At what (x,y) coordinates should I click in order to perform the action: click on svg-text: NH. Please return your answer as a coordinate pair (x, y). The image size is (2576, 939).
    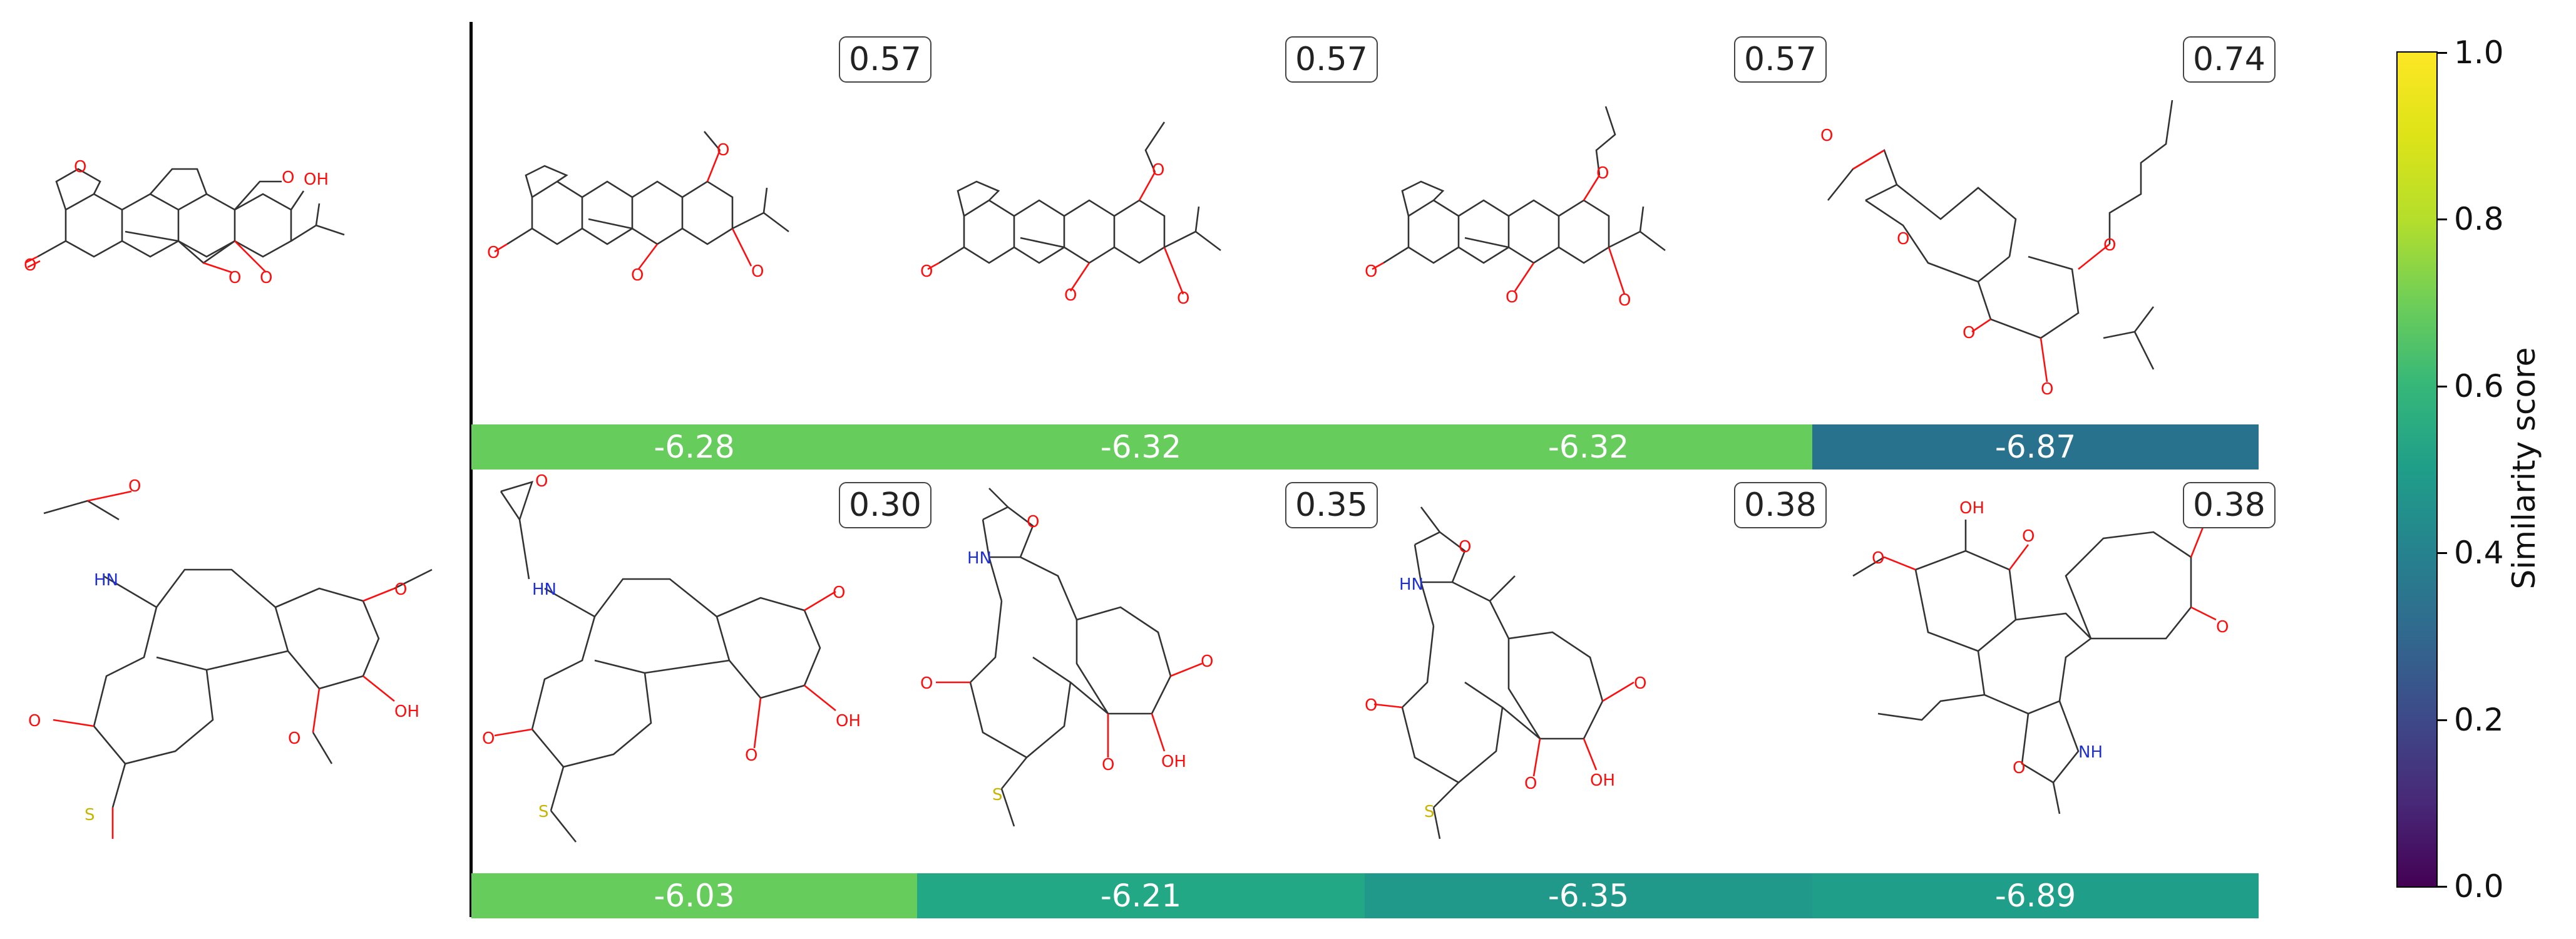
    Looking at the image, I should click on (2090, 753).